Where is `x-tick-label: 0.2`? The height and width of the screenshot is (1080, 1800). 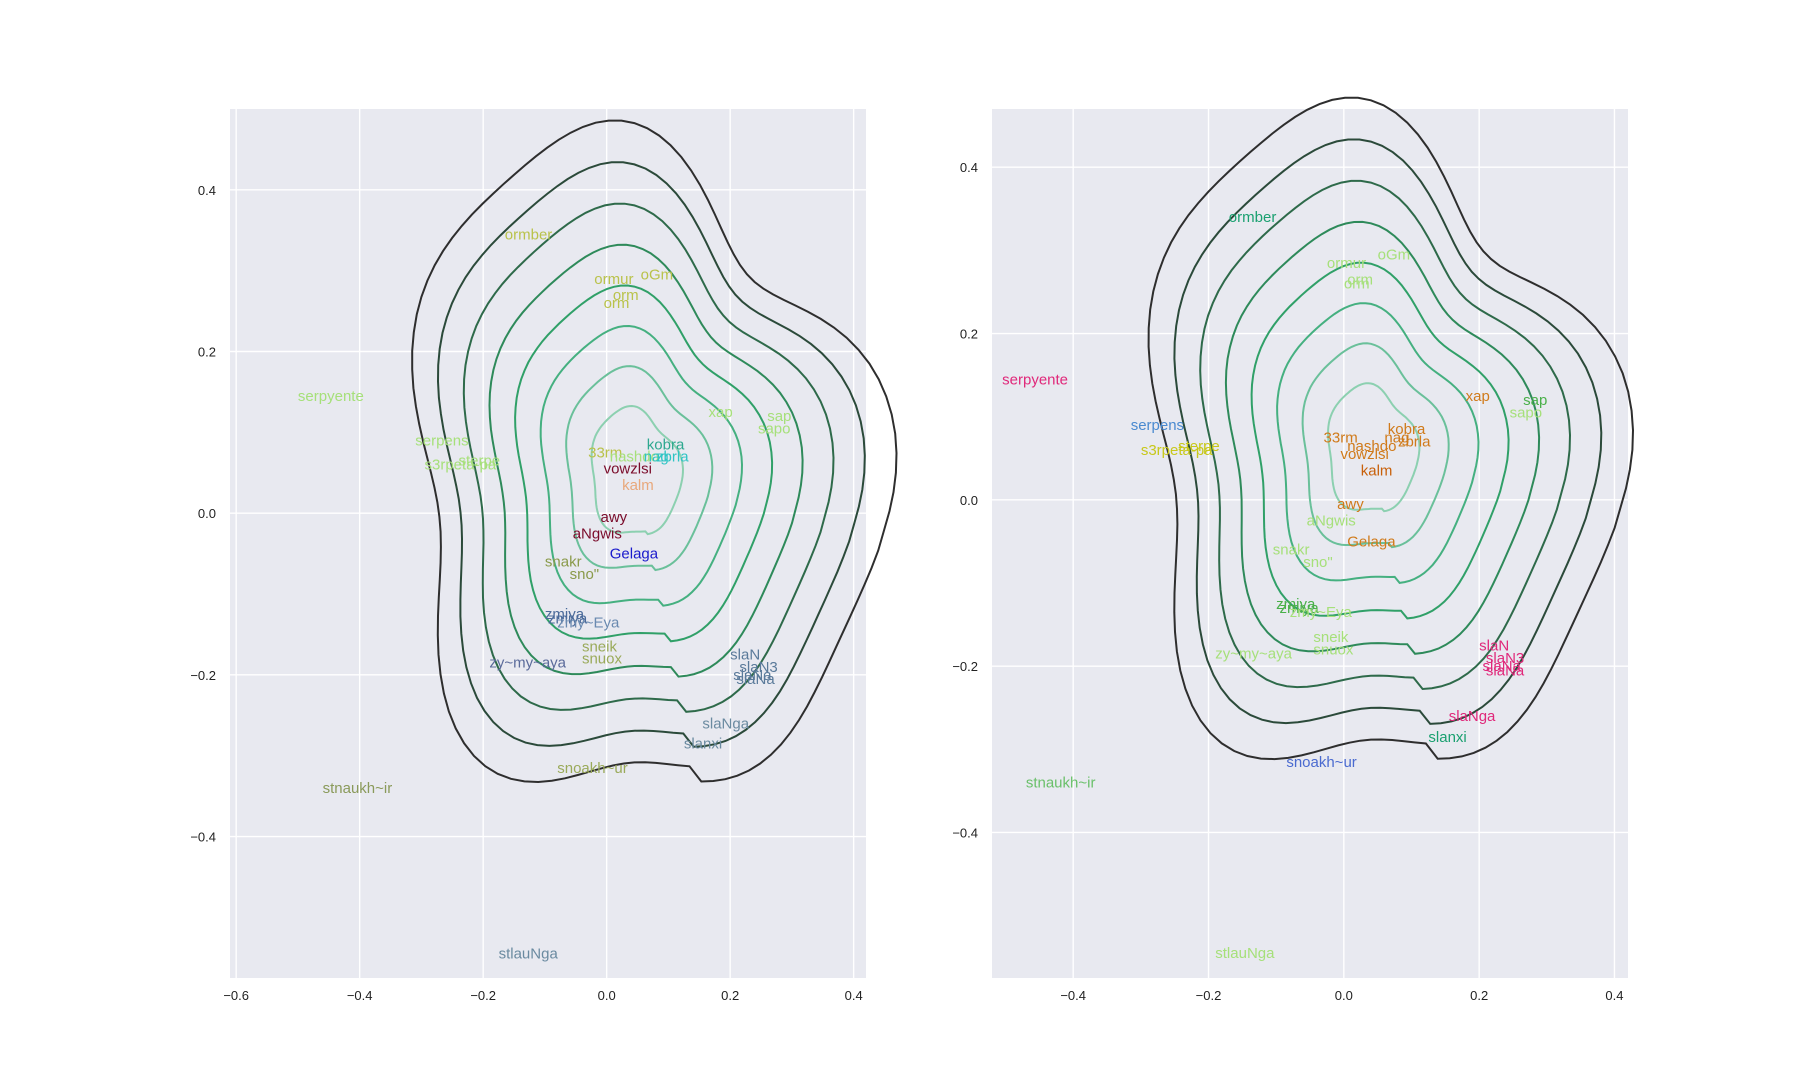 x-tick-label: 0.2 is located at coordinates (1479, 995).